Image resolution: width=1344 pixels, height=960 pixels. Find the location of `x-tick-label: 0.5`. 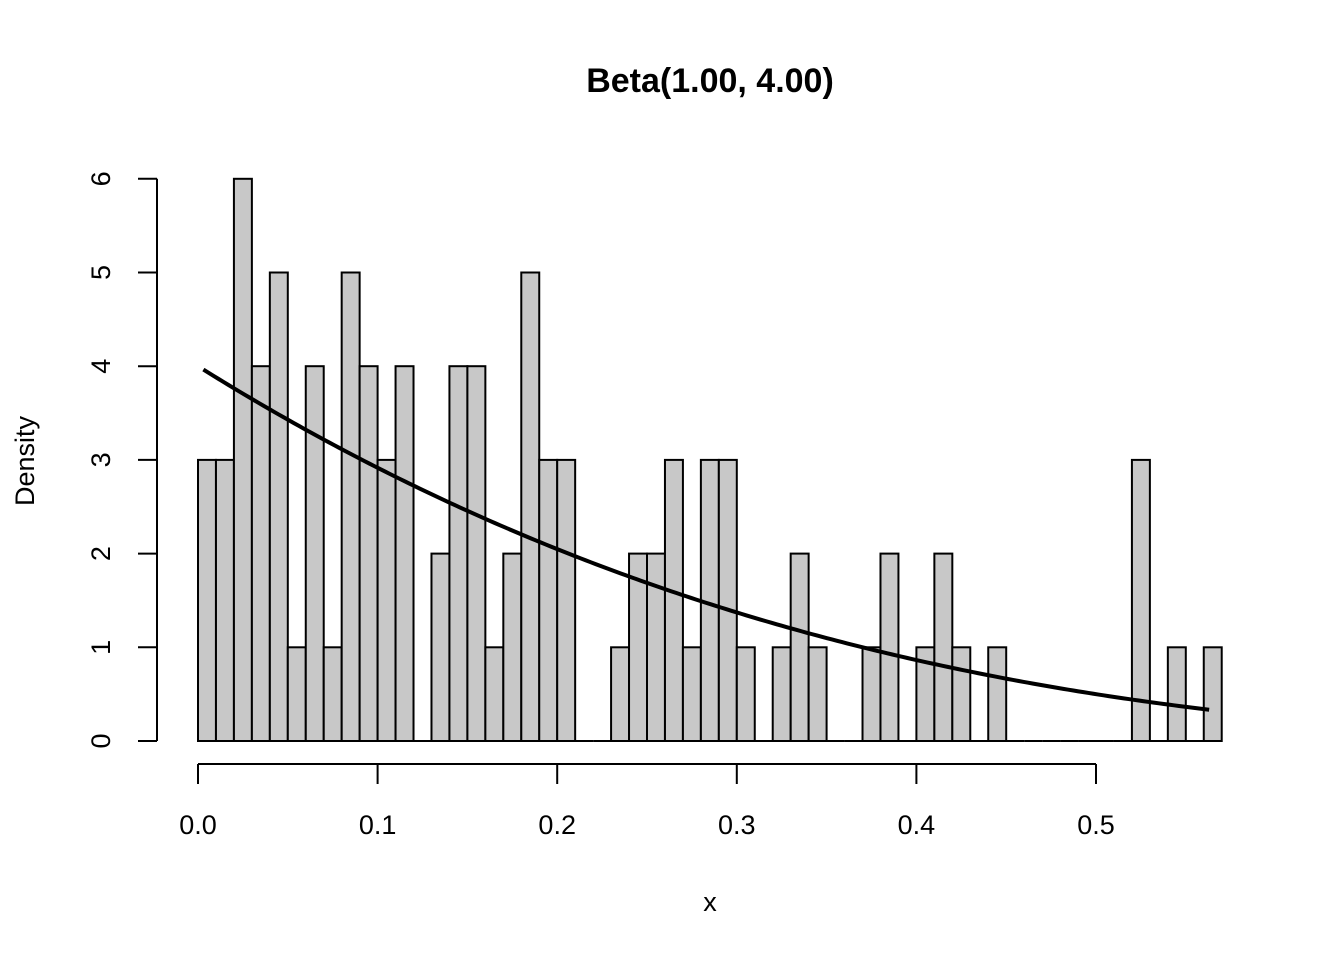

x-tick-label: 0.5 is located at coordinates (1096, 825).